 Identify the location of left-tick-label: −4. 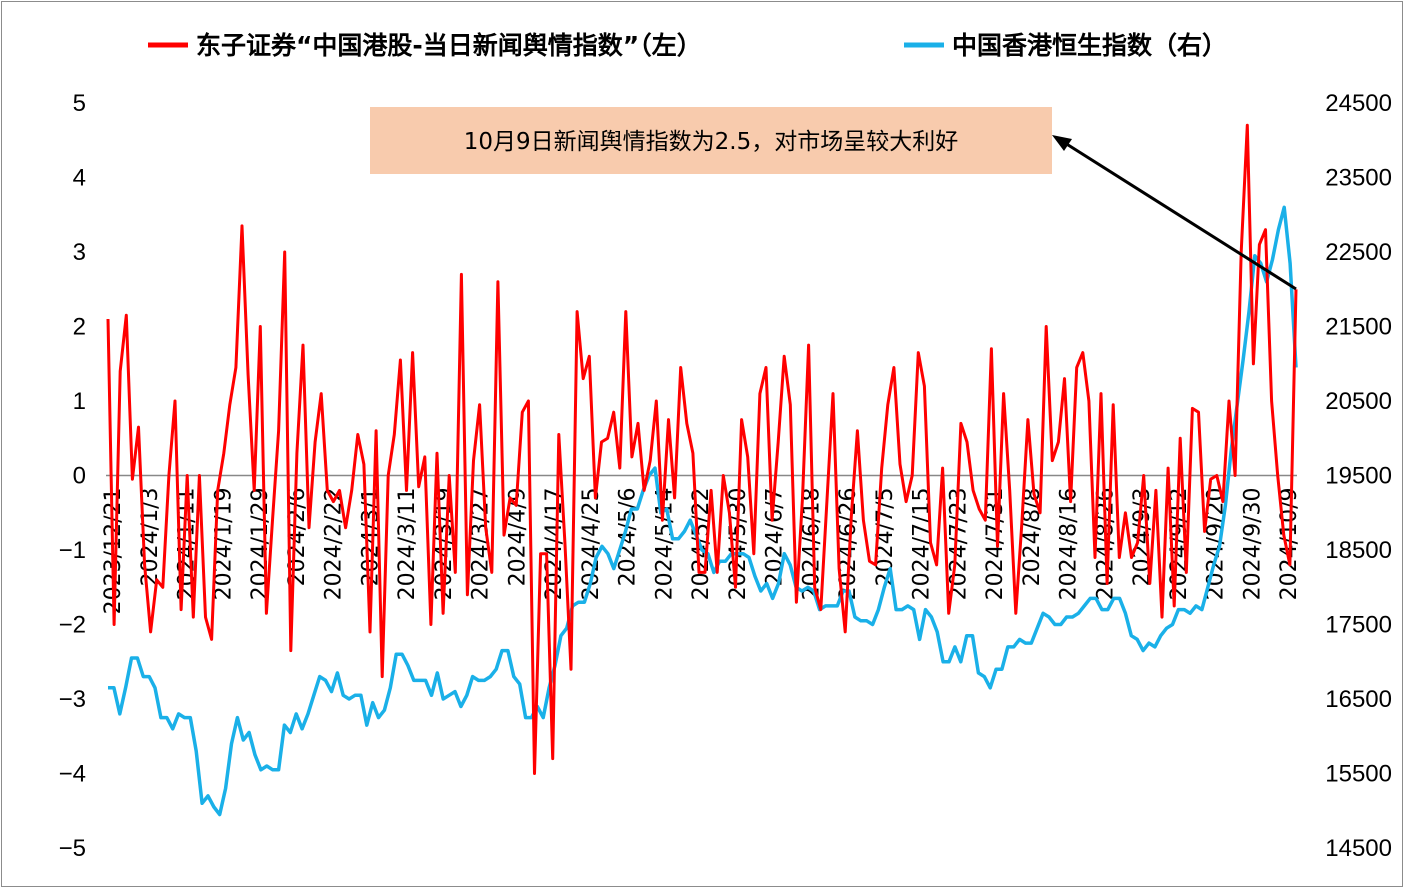
(72, 774).